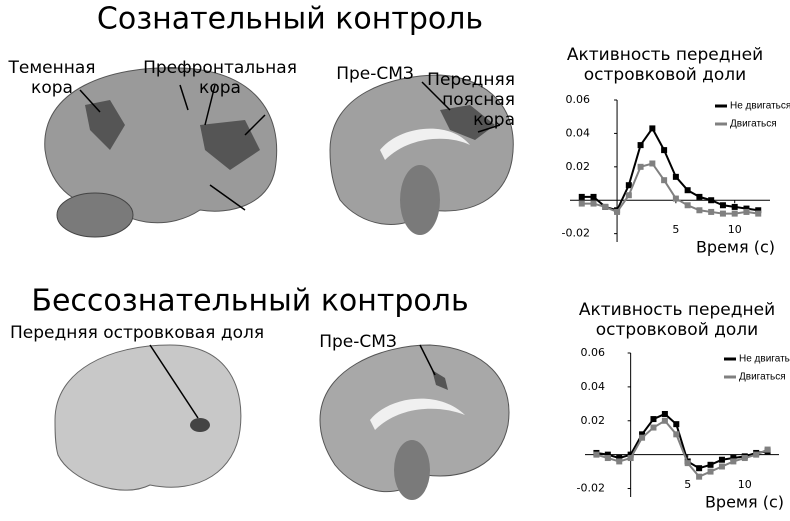 This screenshot has width=790, height=521. I want to click on brain-label: Передняя островковая доля, so click(137, 333).